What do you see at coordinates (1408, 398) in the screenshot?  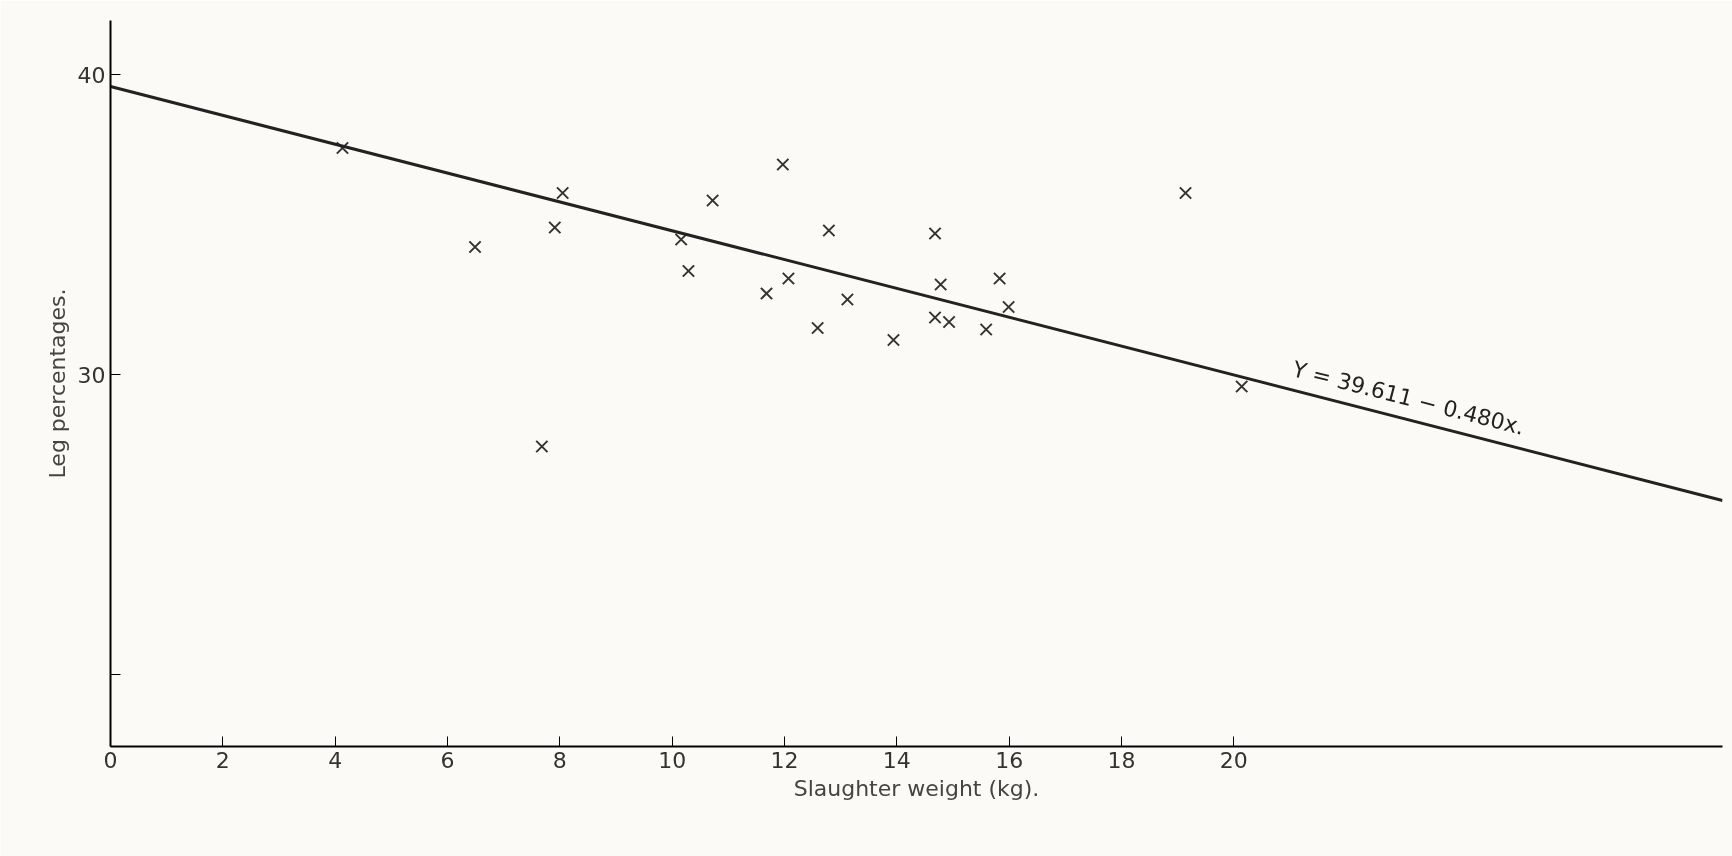 I see `annotation: Y = 39.611 − 0.480x.` at bounding box center [1408, 398].